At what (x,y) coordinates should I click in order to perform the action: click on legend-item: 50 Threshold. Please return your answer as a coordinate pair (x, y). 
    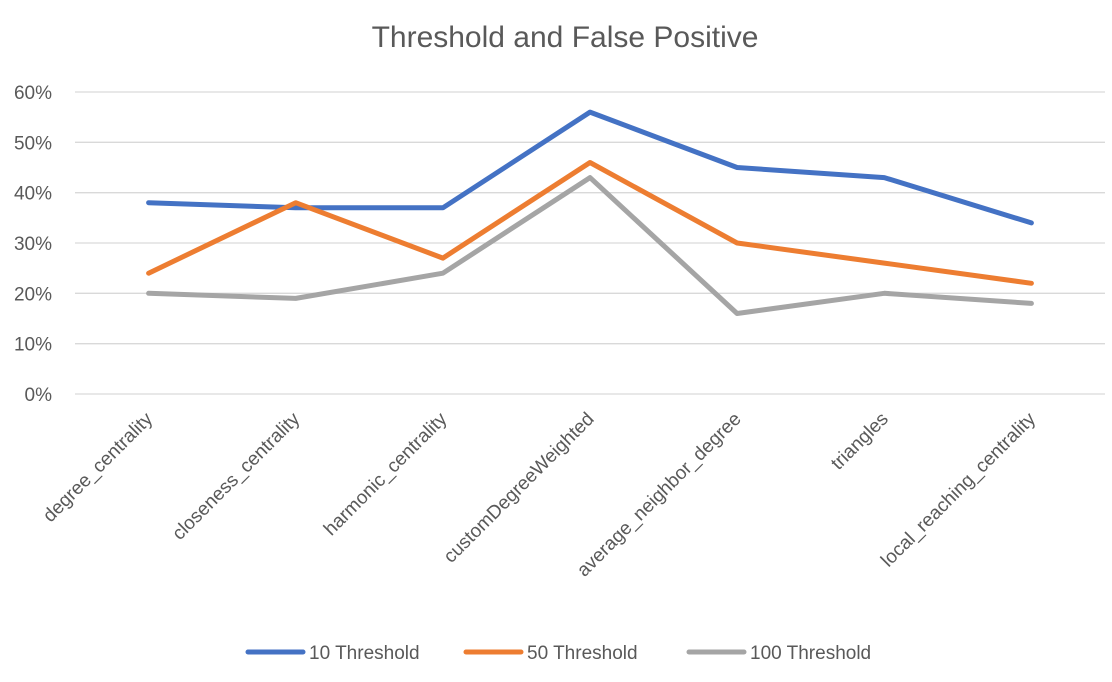
    Looking at the image, I should click on (550, 653).